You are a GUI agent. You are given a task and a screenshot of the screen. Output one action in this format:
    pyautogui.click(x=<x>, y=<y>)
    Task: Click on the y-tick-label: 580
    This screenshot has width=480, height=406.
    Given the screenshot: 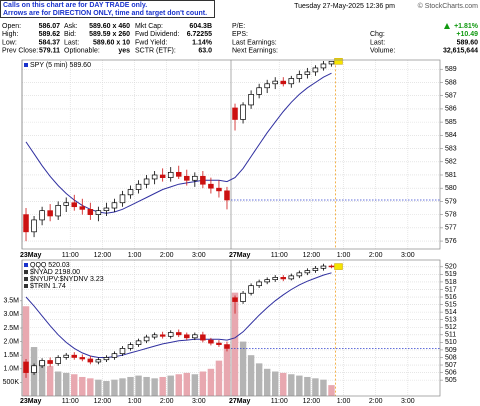 What is the action you would take?
    pyautogui.click(x=451, y=188)
    